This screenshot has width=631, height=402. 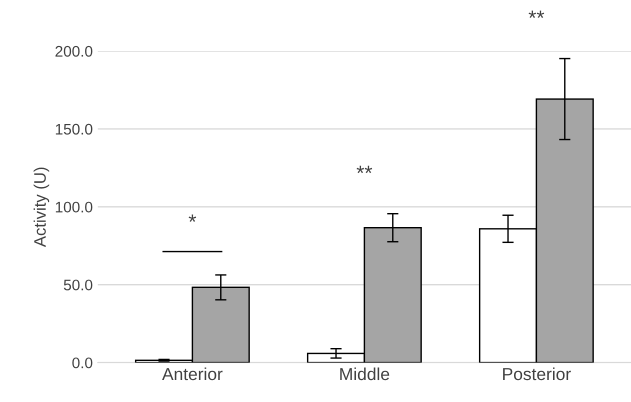 I want to click on y-tick-label: 50.0, so click(x=78, y=285).